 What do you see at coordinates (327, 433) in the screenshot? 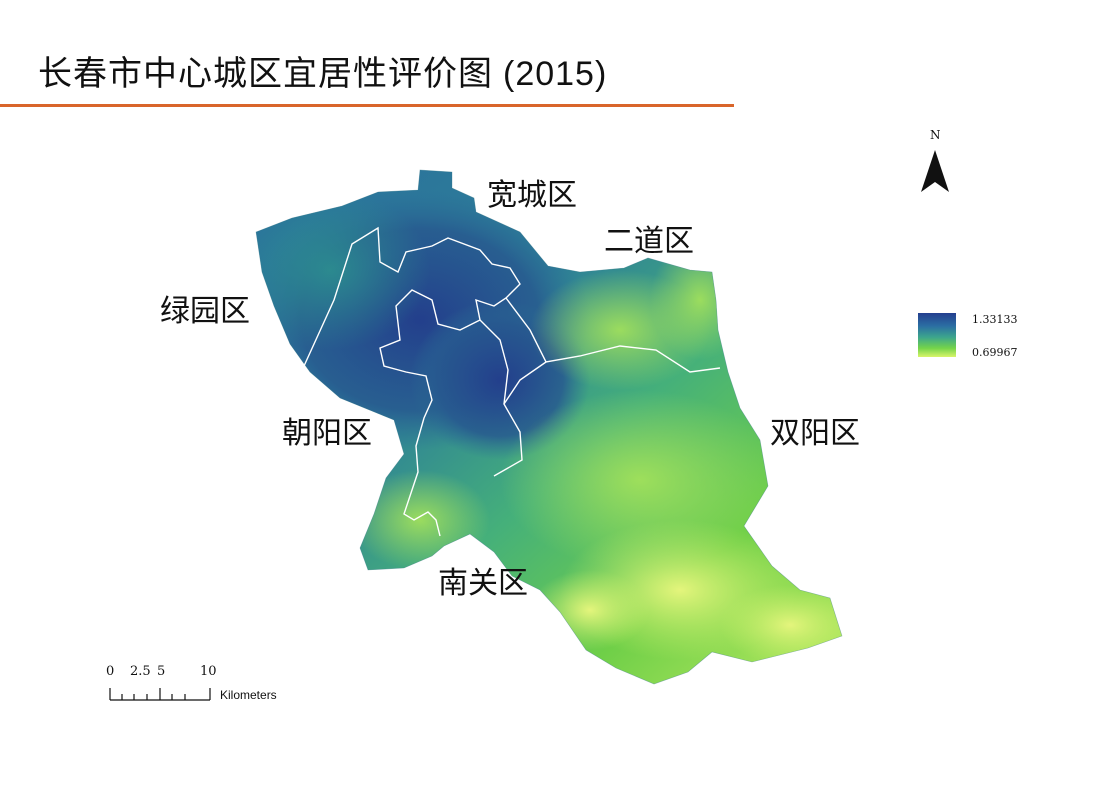
I see `district-label-chaoyang: 朝阳区` at bounding box center [327, 433].